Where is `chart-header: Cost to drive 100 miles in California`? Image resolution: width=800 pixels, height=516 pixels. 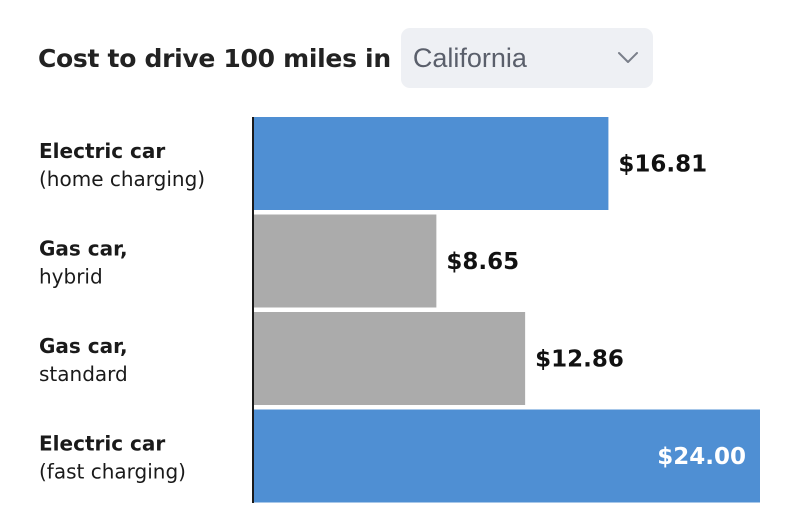
chart-header: Cost to drive 100 miles in California is located at coordinates (345, 58).